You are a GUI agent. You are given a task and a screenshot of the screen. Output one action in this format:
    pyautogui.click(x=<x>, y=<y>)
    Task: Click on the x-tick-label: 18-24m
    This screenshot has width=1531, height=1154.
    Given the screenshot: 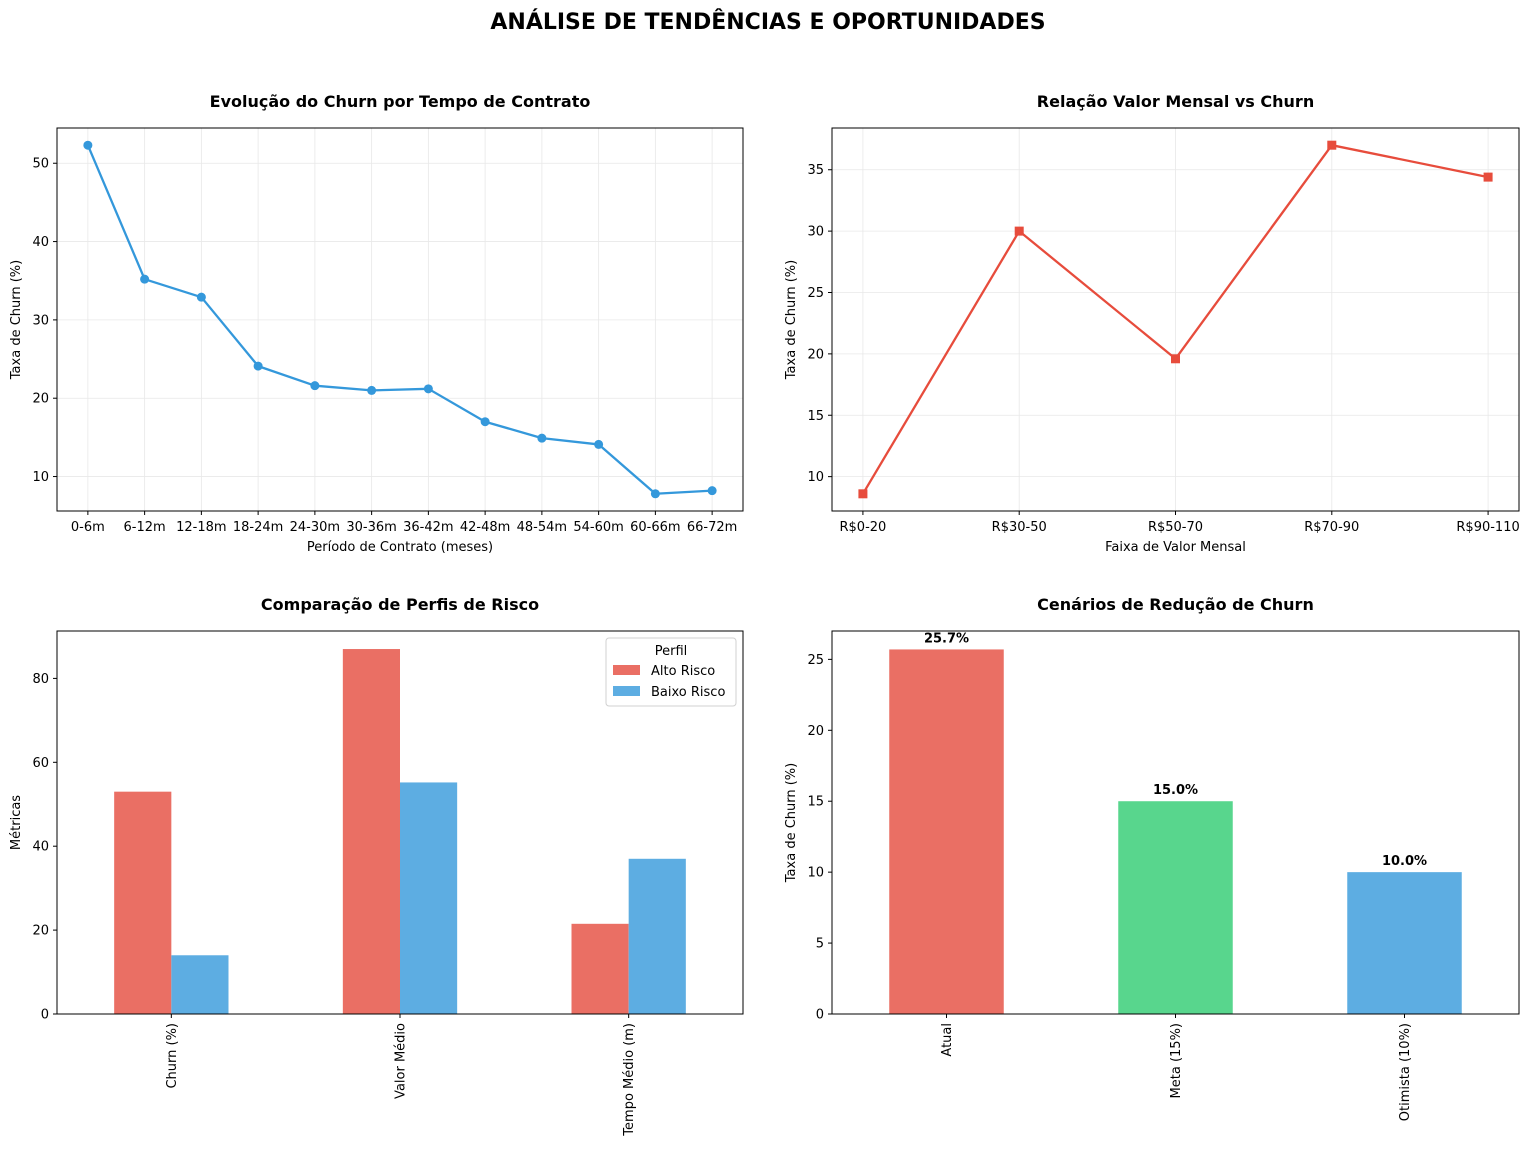 What is the action you would take?
    pyautogui.click(x=258, y=527)
    